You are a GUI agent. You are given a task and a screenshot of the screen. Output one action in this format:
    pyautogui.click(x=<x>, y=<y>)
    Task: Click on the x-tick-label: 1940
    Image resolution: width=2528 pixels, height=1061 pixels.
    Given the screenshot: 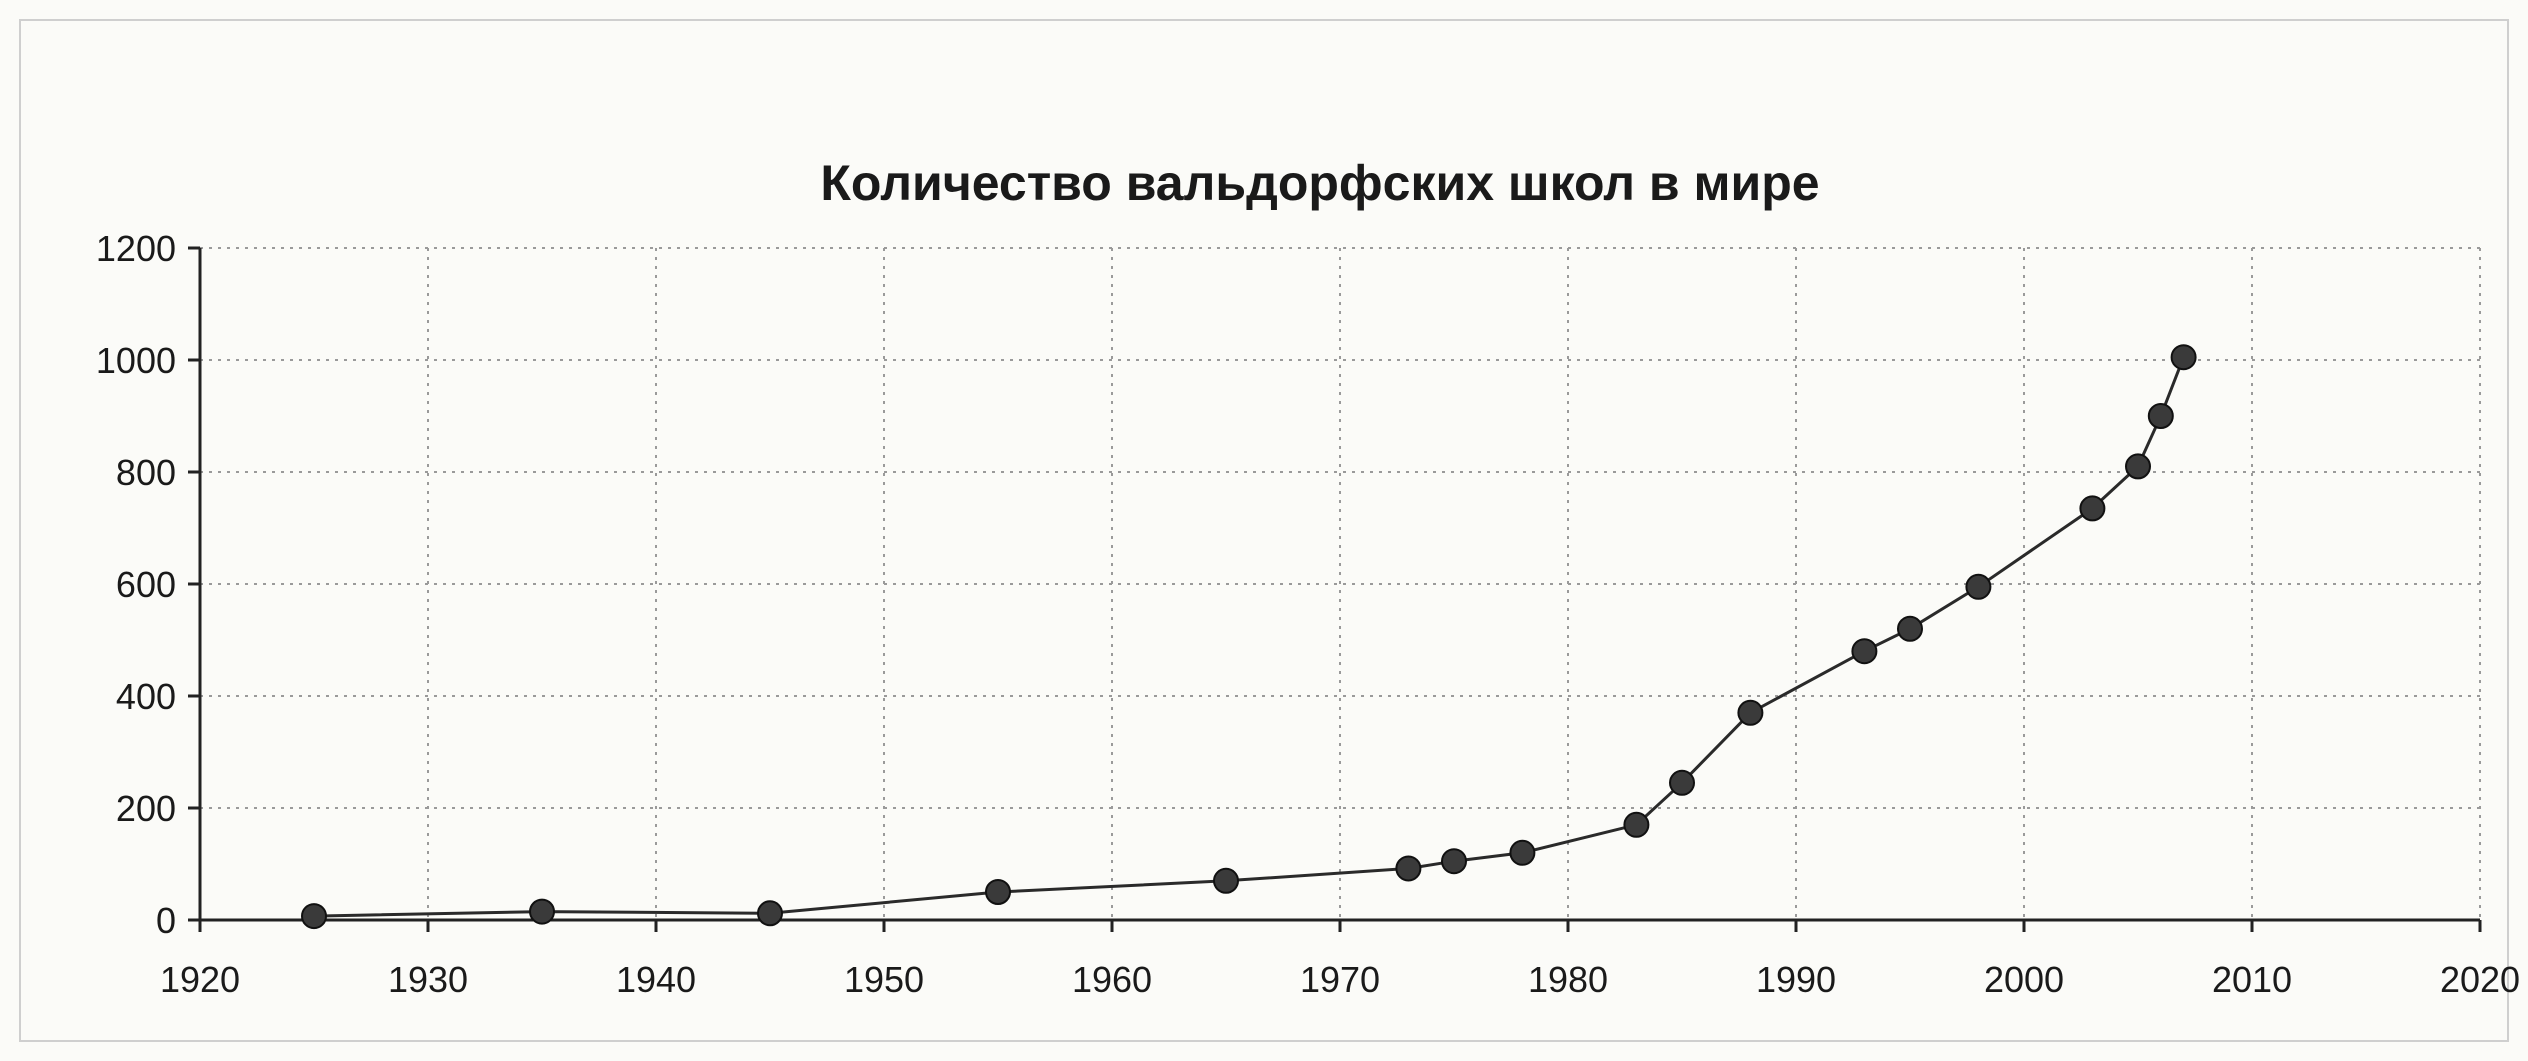 What is the action you would take?
    pyautogui.click(x=656, y=979)
    